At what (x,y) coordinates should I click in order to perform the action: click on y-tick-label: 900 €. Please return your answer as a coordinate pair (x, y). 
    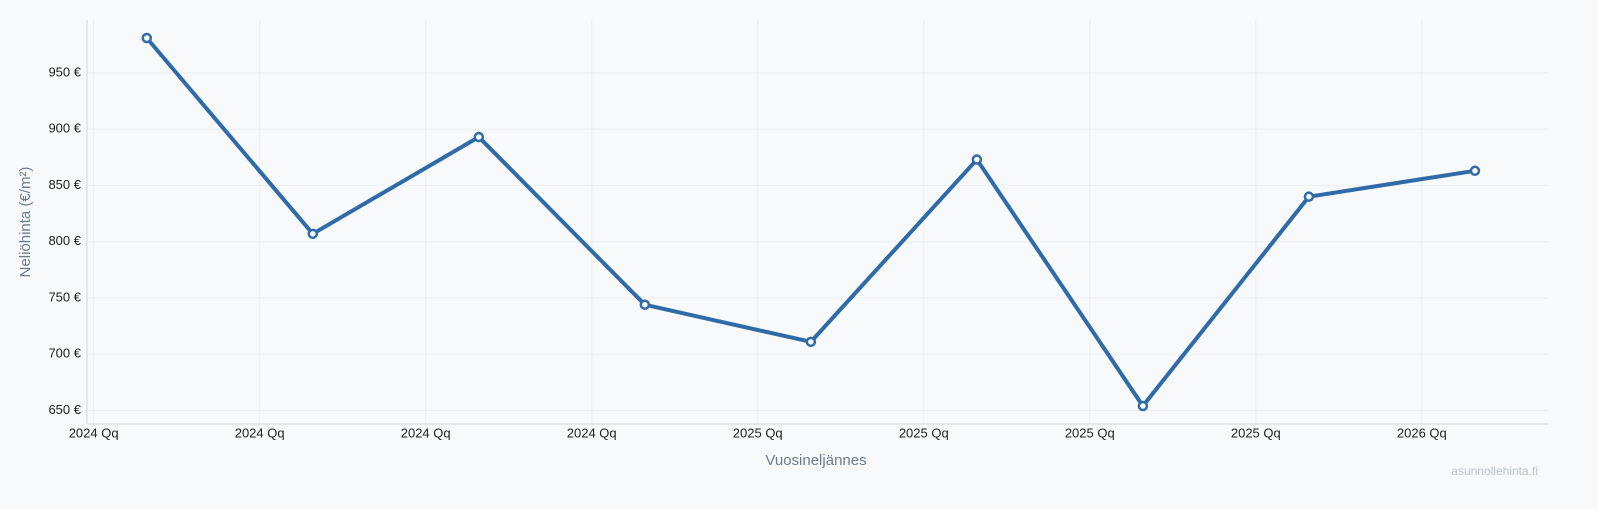
    Looking at the image, I should click on (64, 128).